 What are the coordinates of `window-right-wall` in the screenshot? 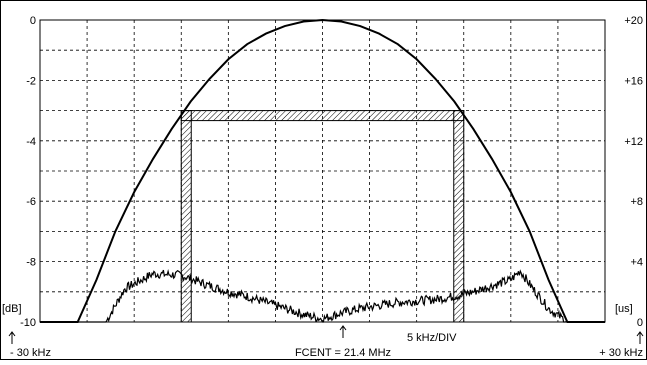 It's located at (459, 216).